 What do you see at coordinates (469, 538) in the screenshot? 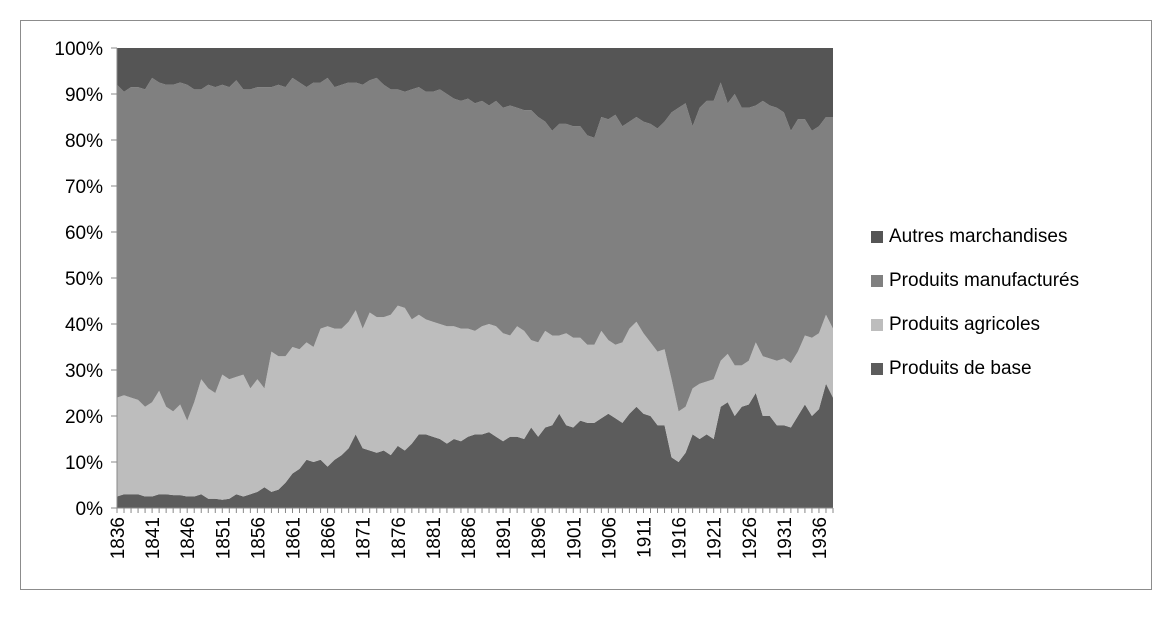
I see `x-tick-label: 1886` at bounding box center [469, 538].